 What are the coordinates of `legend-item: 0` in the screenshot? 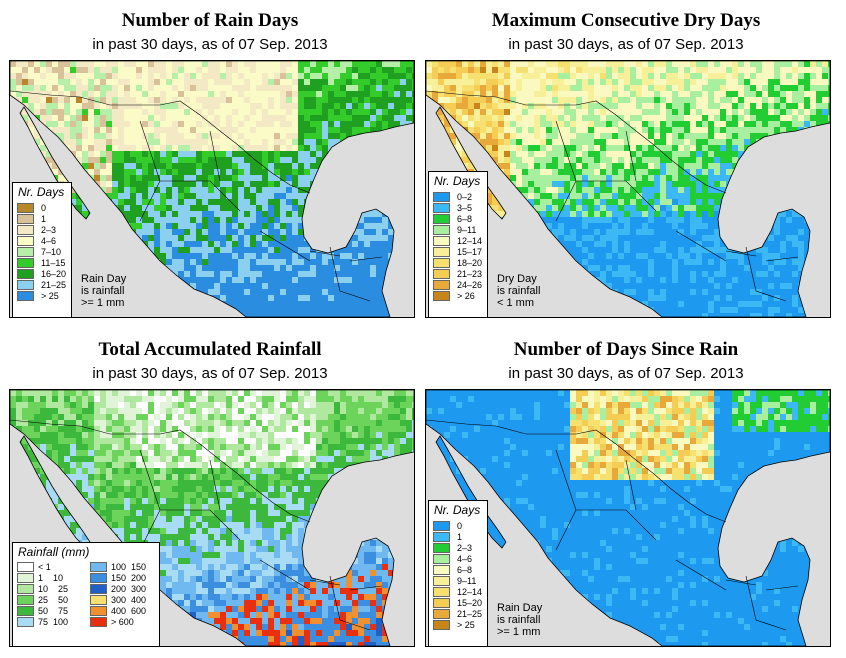 It's located at (42, 207).